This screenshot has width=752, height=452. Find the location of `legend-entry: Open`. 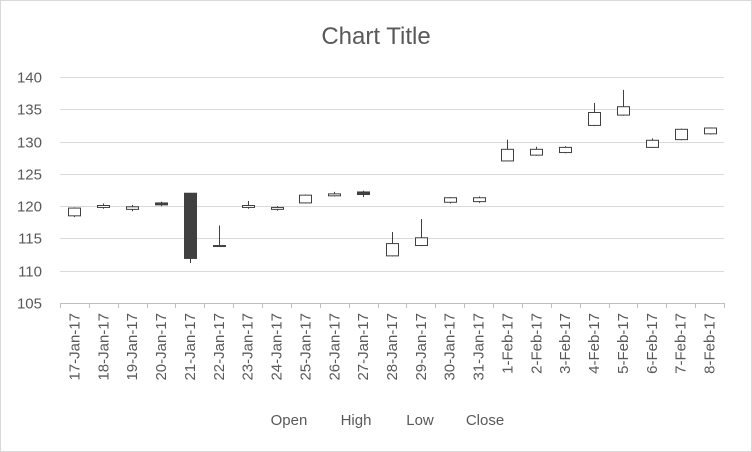

legend-entry: Open is located at coordinates (289, 420).